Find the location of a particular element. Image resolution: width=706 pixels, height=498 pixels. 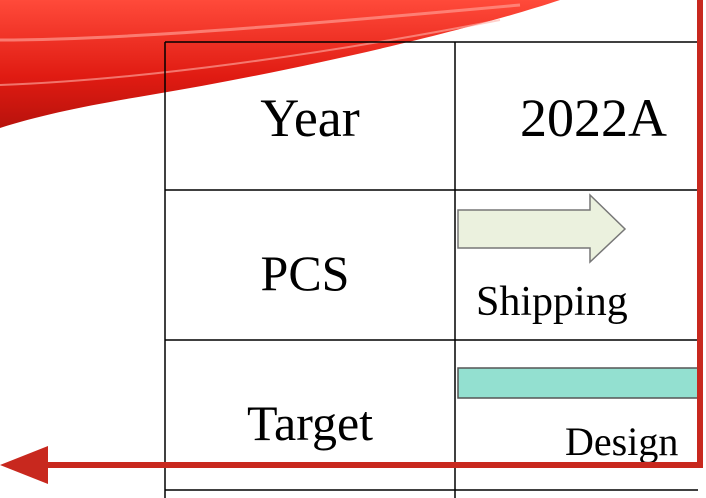

cell: 2022A is located at coordinates (593, 118).